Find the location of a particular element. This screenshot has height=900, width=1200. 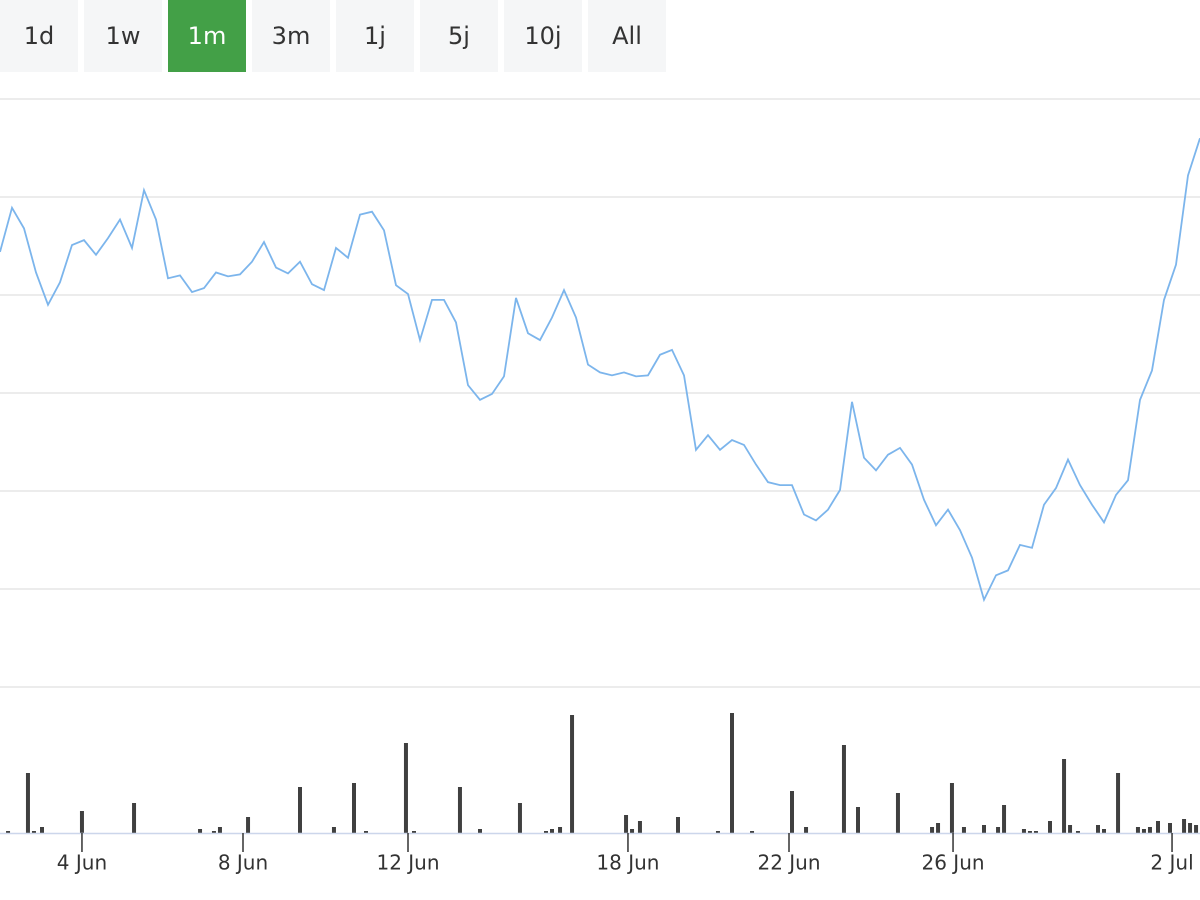

range-button: All is located at coordinates (627, 36).